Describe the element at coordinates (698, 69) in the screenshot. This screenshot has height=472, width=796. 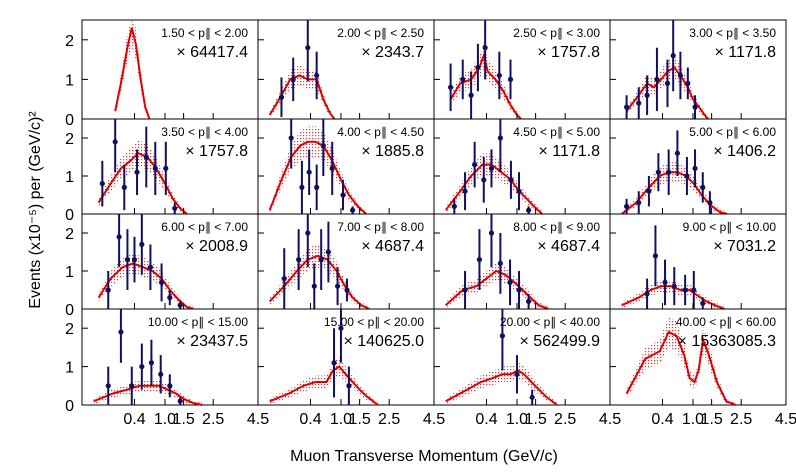
I see `panel: 3.00 < p∥ < 3.50 × 1171.8` at that location.